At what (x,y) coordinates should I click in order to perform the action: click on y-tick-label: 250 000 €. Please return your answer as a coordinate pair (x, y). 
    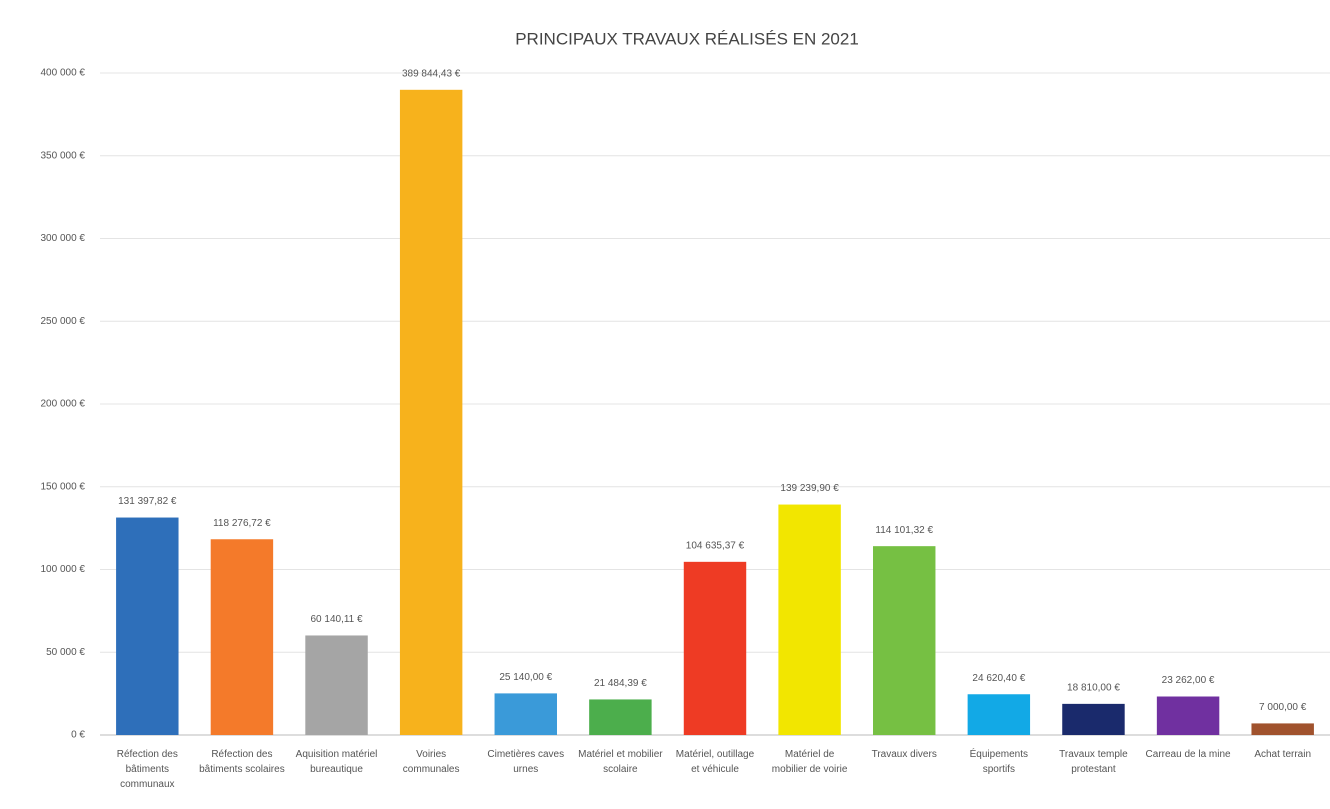
    Looking at the image, I should click on (63, 321).